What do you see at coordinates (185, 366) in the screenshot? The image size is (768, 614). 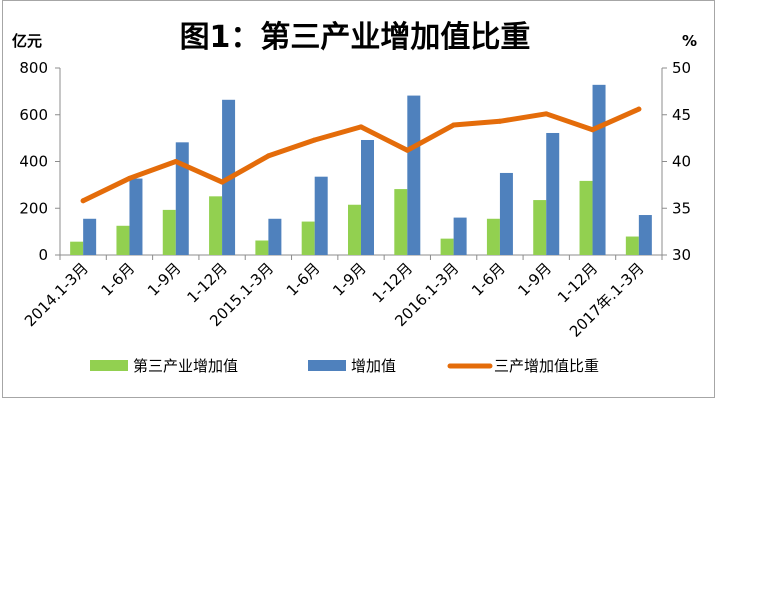 I see `legend-label-tertiary: 第三产业增加值` at bounding box center [185, 366].